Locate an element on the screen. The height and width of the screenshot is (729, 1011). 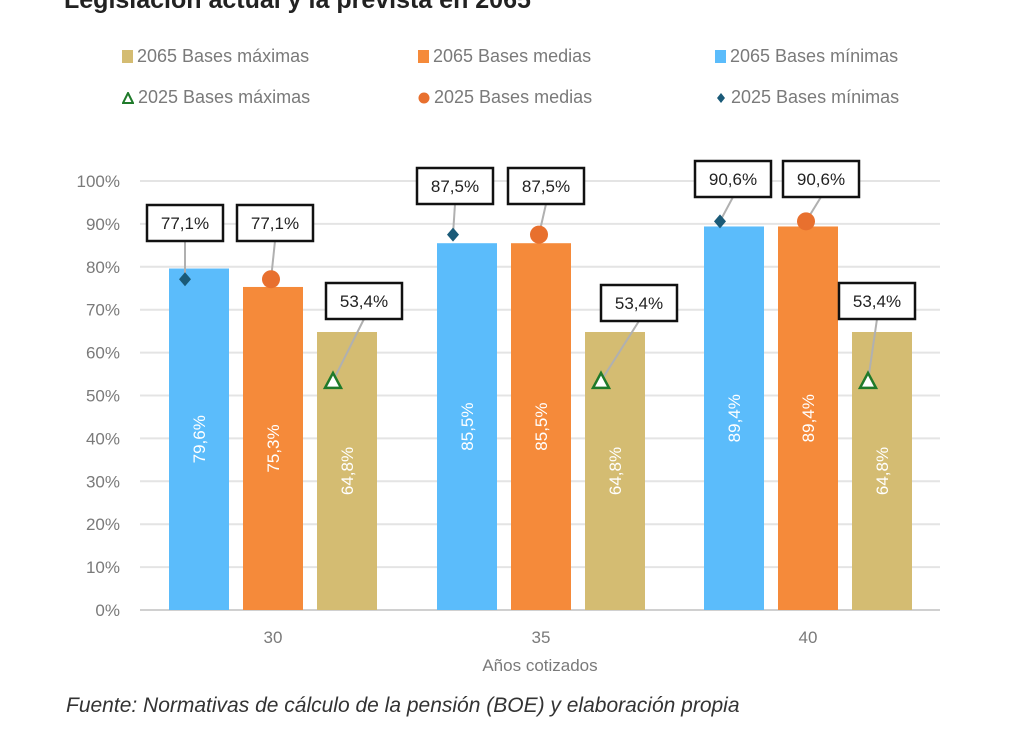
bar-value-label: 75,3% is located at coordinates (273, 448).